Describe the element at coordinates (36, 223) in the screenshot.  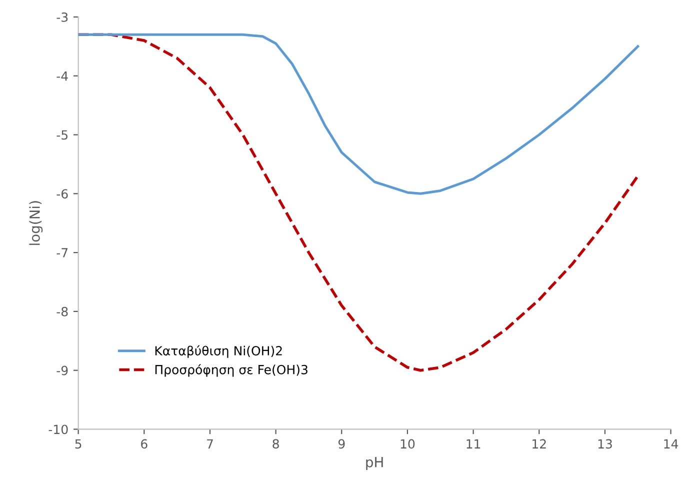
I see `y-axis-title: log(Ni)` at that location.